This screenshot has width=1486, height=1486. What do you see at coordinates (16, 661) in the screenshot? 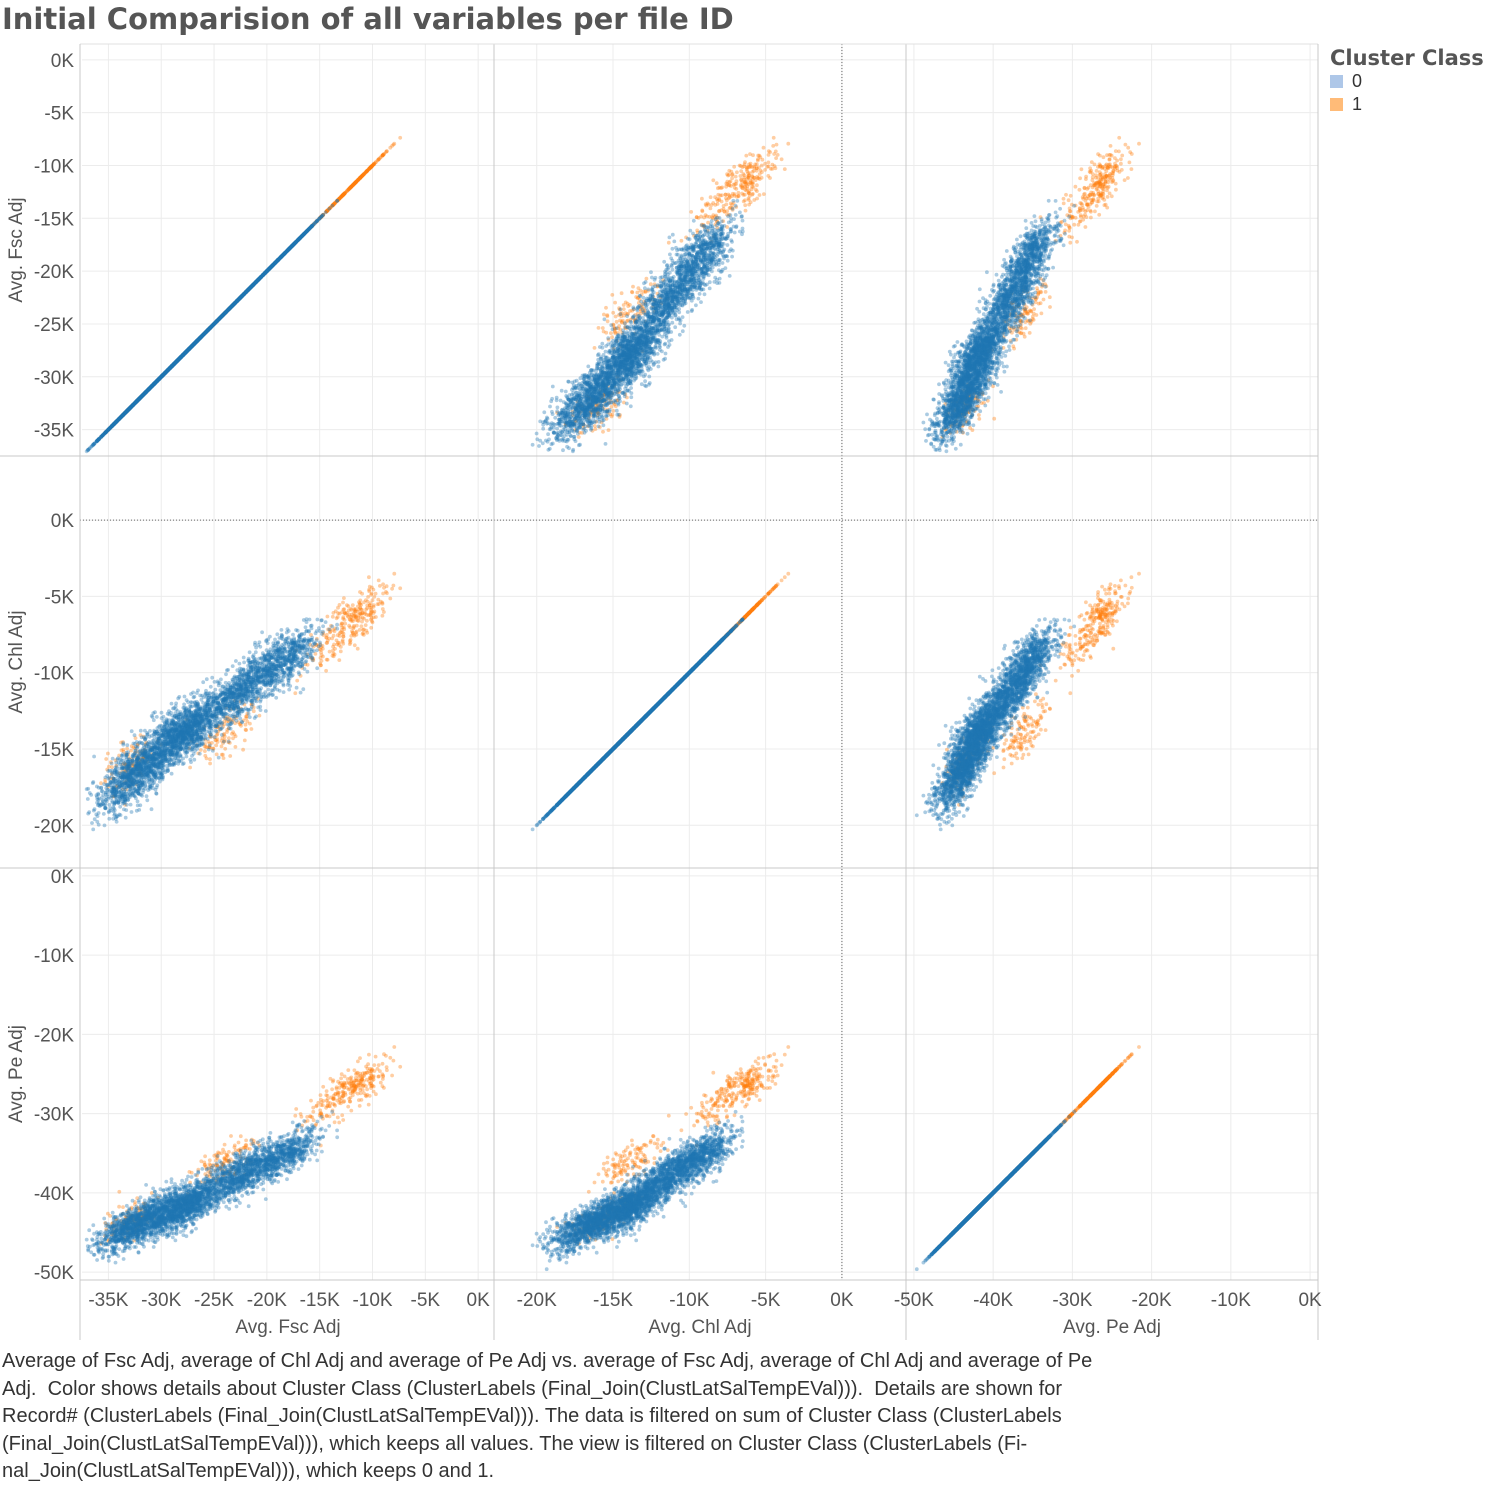
I see `y-axis-title: Avg. Chl Adj` at bounding box center [16, 661].